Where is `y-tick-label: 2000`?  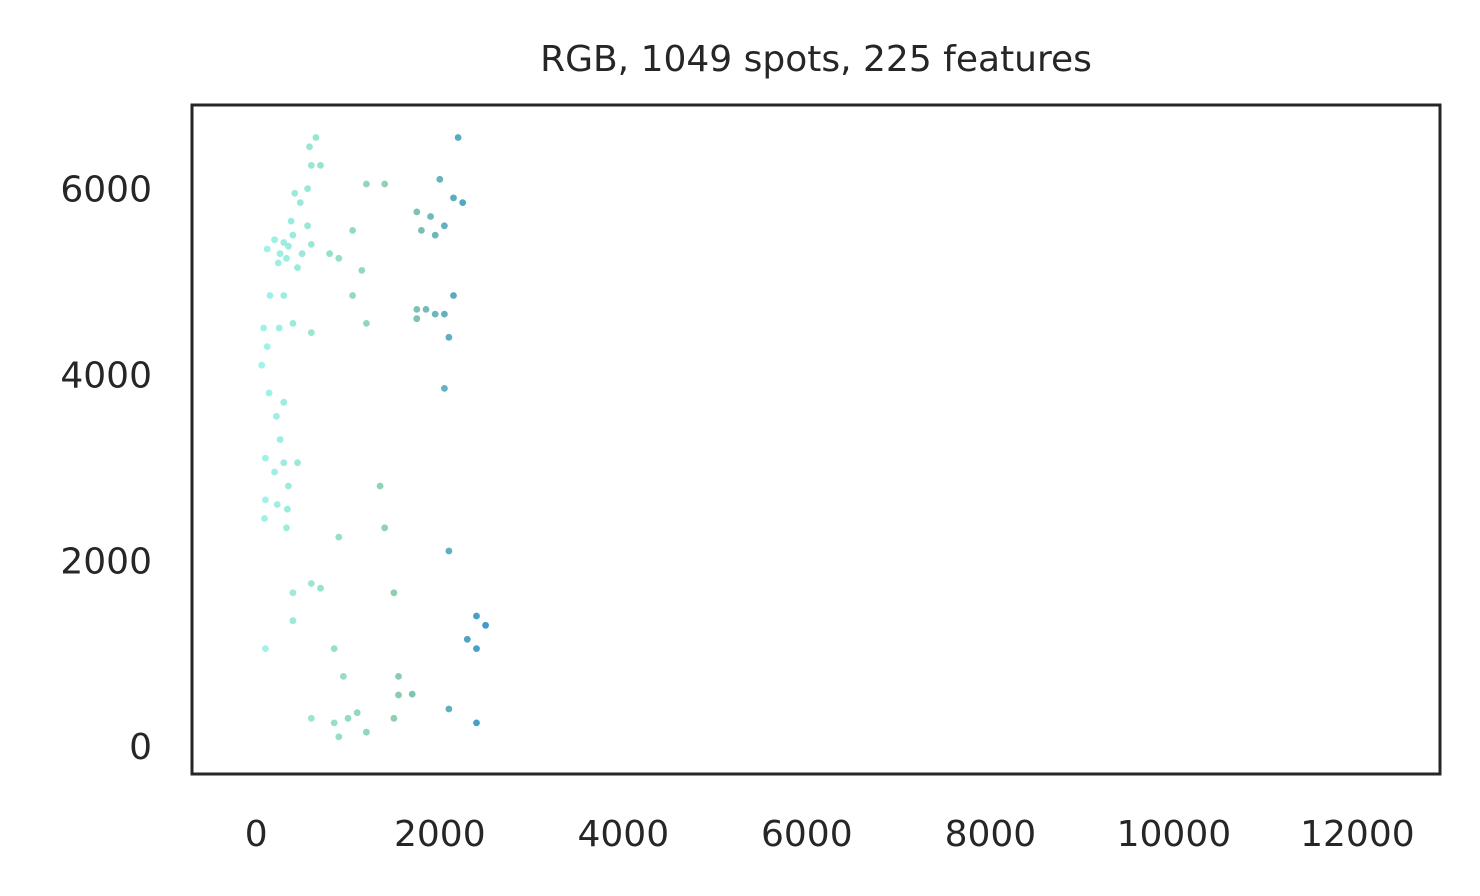 y-tick-label: 2000 is located at coordinates (106, 561).